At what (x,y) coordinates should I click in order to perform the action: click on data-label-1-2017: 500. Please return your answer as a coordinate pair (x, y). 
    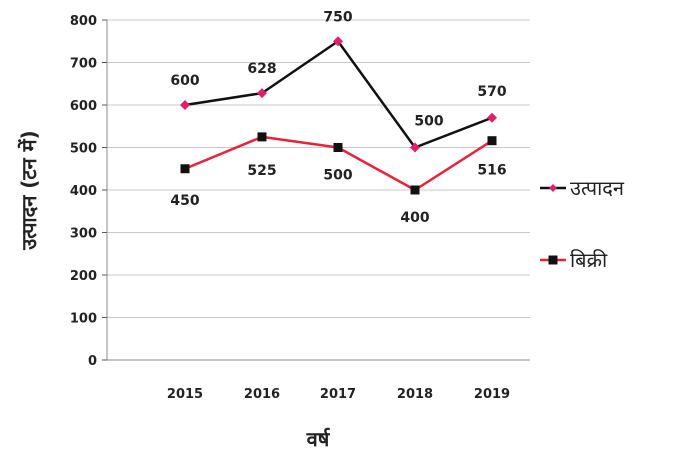
    Looking at the image, I should click on (337, 176).